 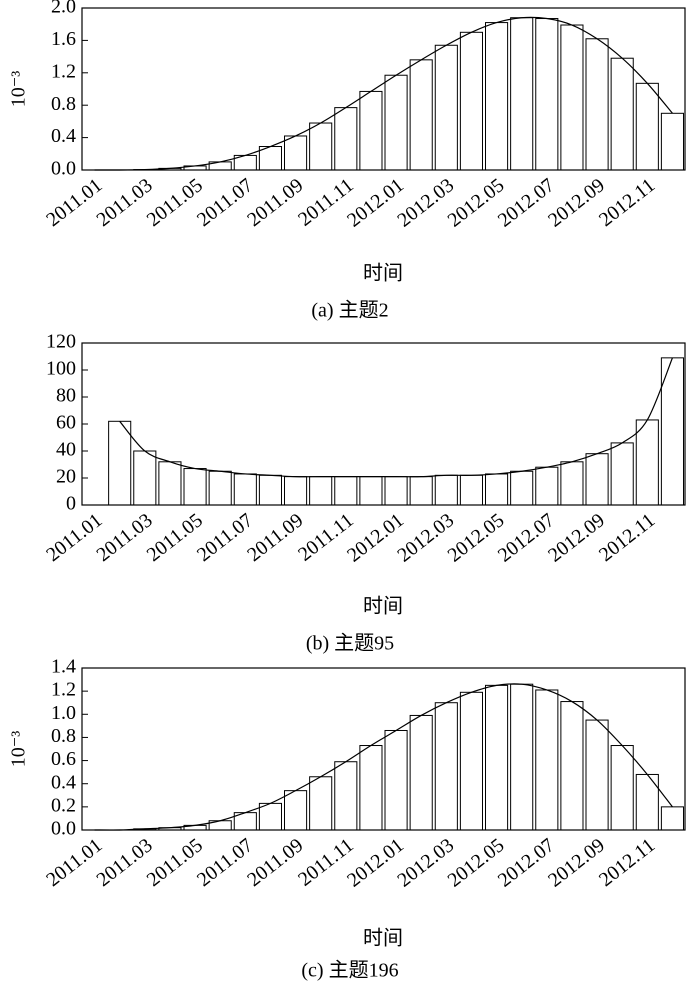 What do you see at coordinates (63, 805) in the screenshot?
I see `y-tick-label: 0.2` at bounding box center [63, 805].